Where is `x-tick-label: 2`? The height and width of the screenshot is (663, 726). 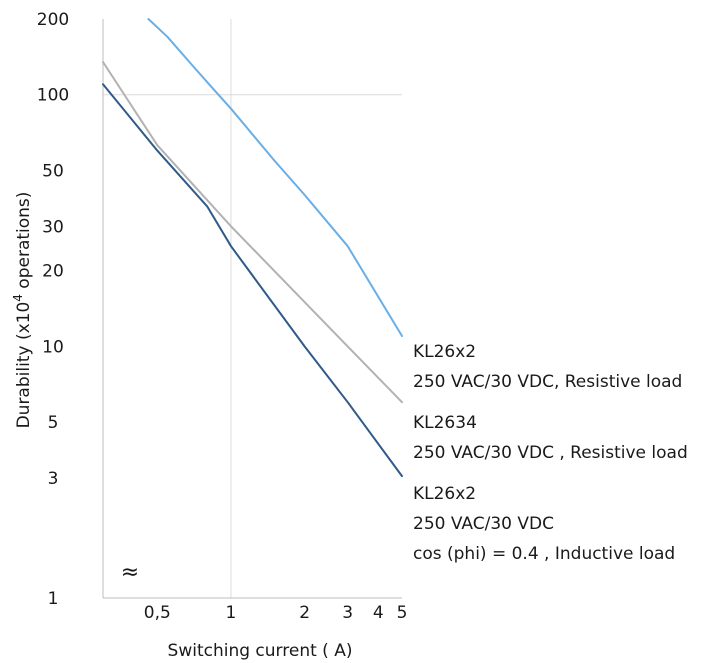
x-tick-label: 2 is located at coordinates (304, 613).